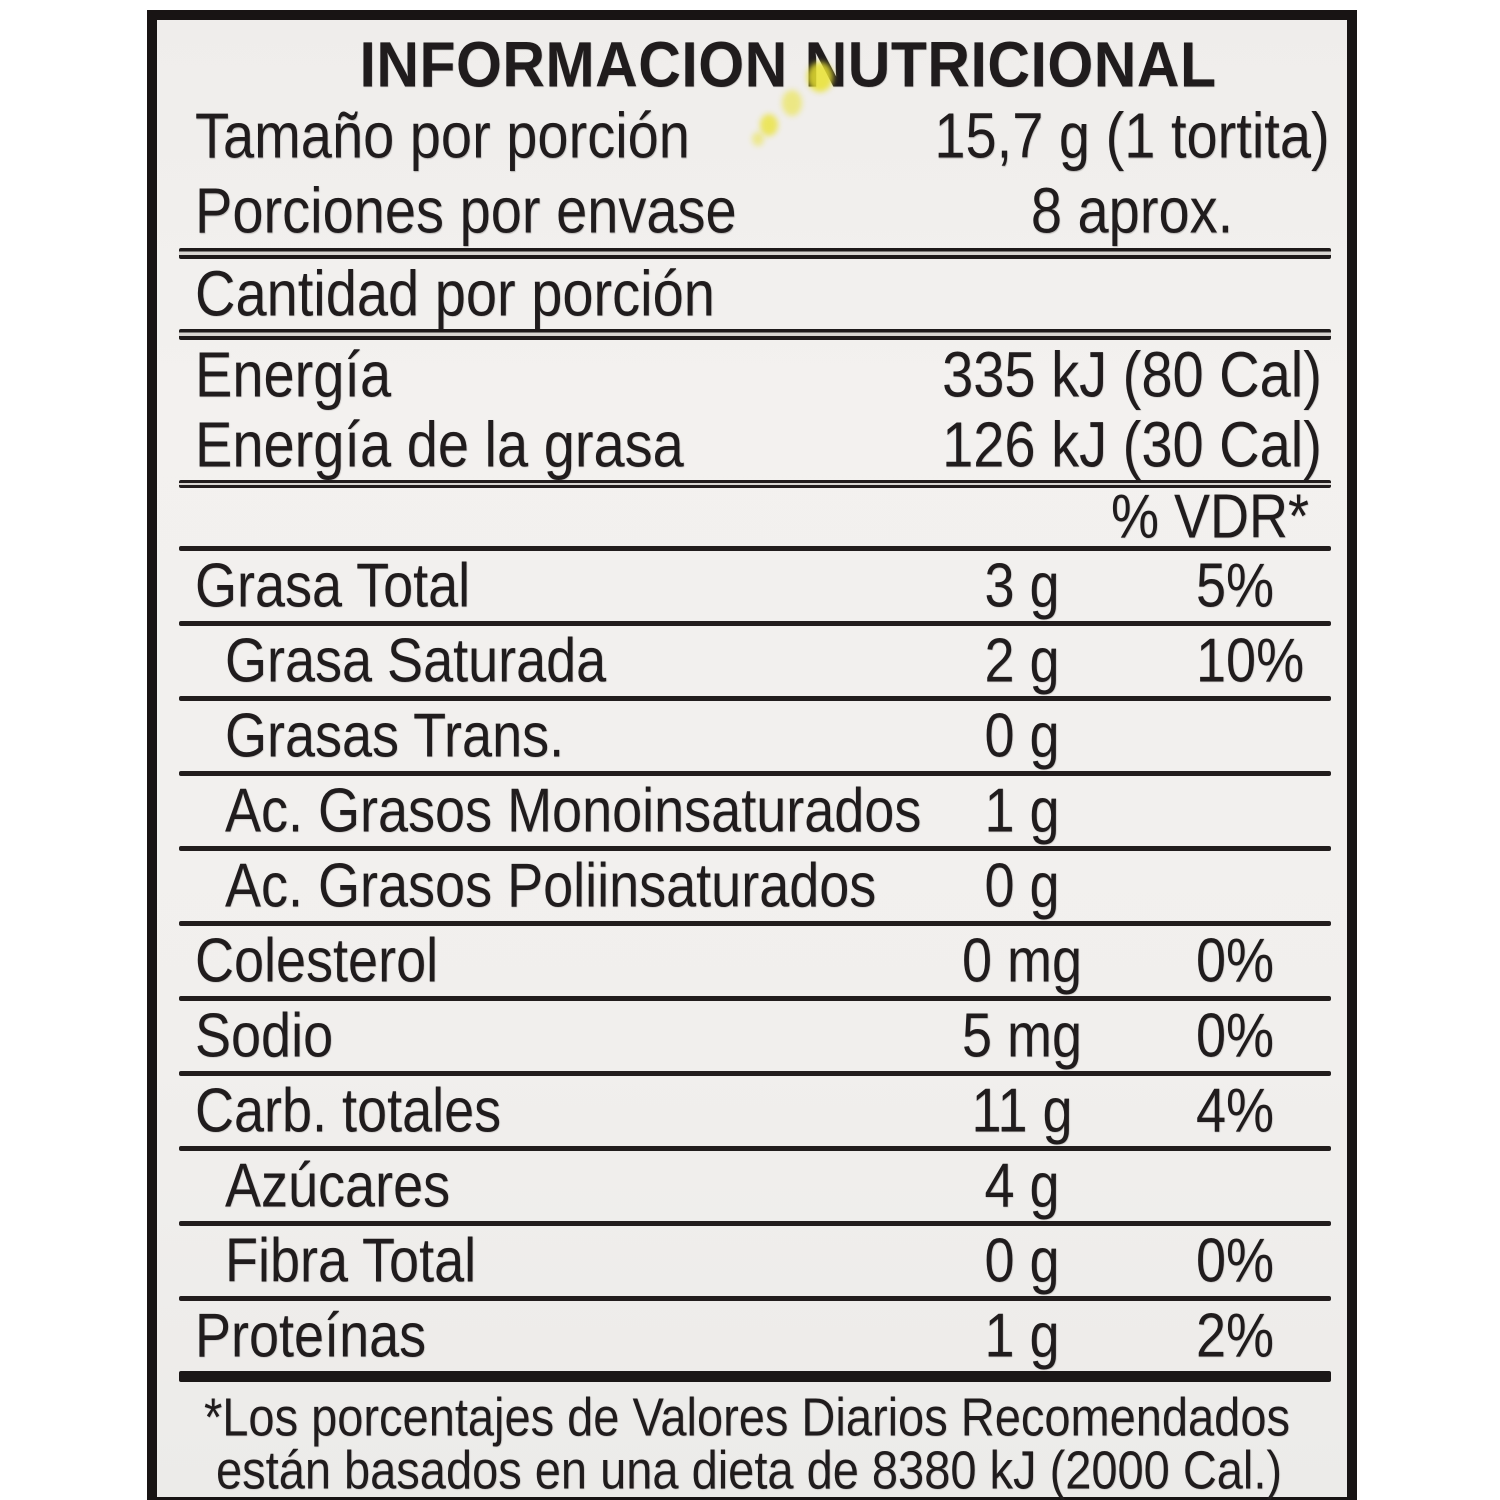 Image resolution: width=1500 pixels, height=1500 pixels. Describe the element at coordinates (416, 661) in the screenshot. I see `nutrient-label: Grasa Saturada` at that location.